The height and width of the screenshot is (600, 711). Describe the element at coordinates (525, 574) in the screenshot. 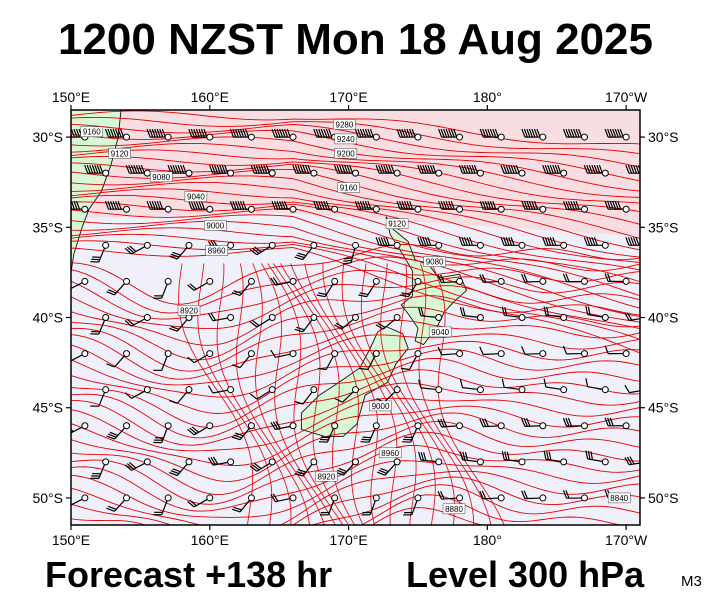

I see `pressure-level: Level 300 hPa` at that location.